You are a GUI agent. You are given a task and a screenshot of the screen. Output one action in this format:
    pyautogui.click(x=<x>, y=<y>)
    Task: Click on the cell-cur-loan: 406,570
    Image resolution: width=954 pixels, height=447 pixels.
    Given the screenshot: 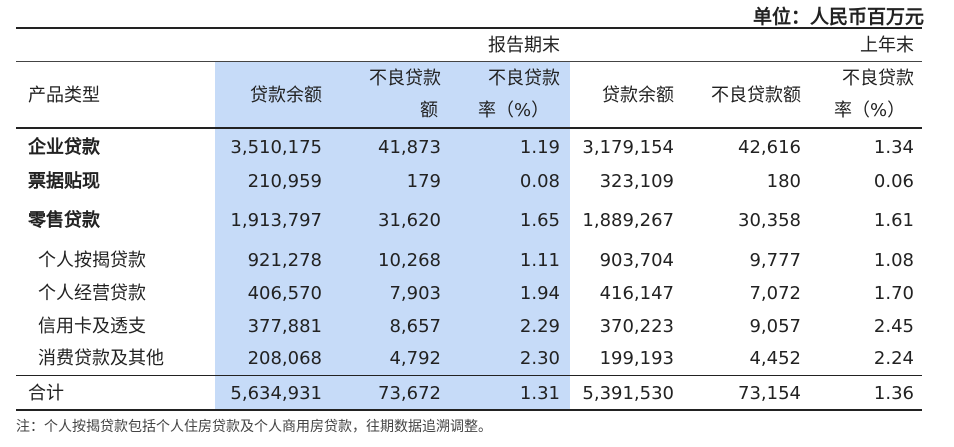 What is the action you would take?
    pyautogui.click(x=284, y=293)
    